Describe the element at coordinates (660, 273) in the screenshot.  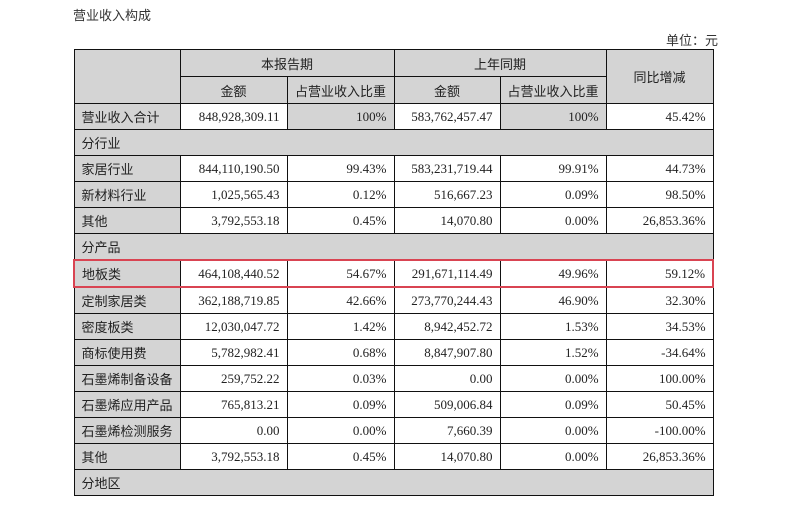
I see `yoy: 59.12%` at that location.